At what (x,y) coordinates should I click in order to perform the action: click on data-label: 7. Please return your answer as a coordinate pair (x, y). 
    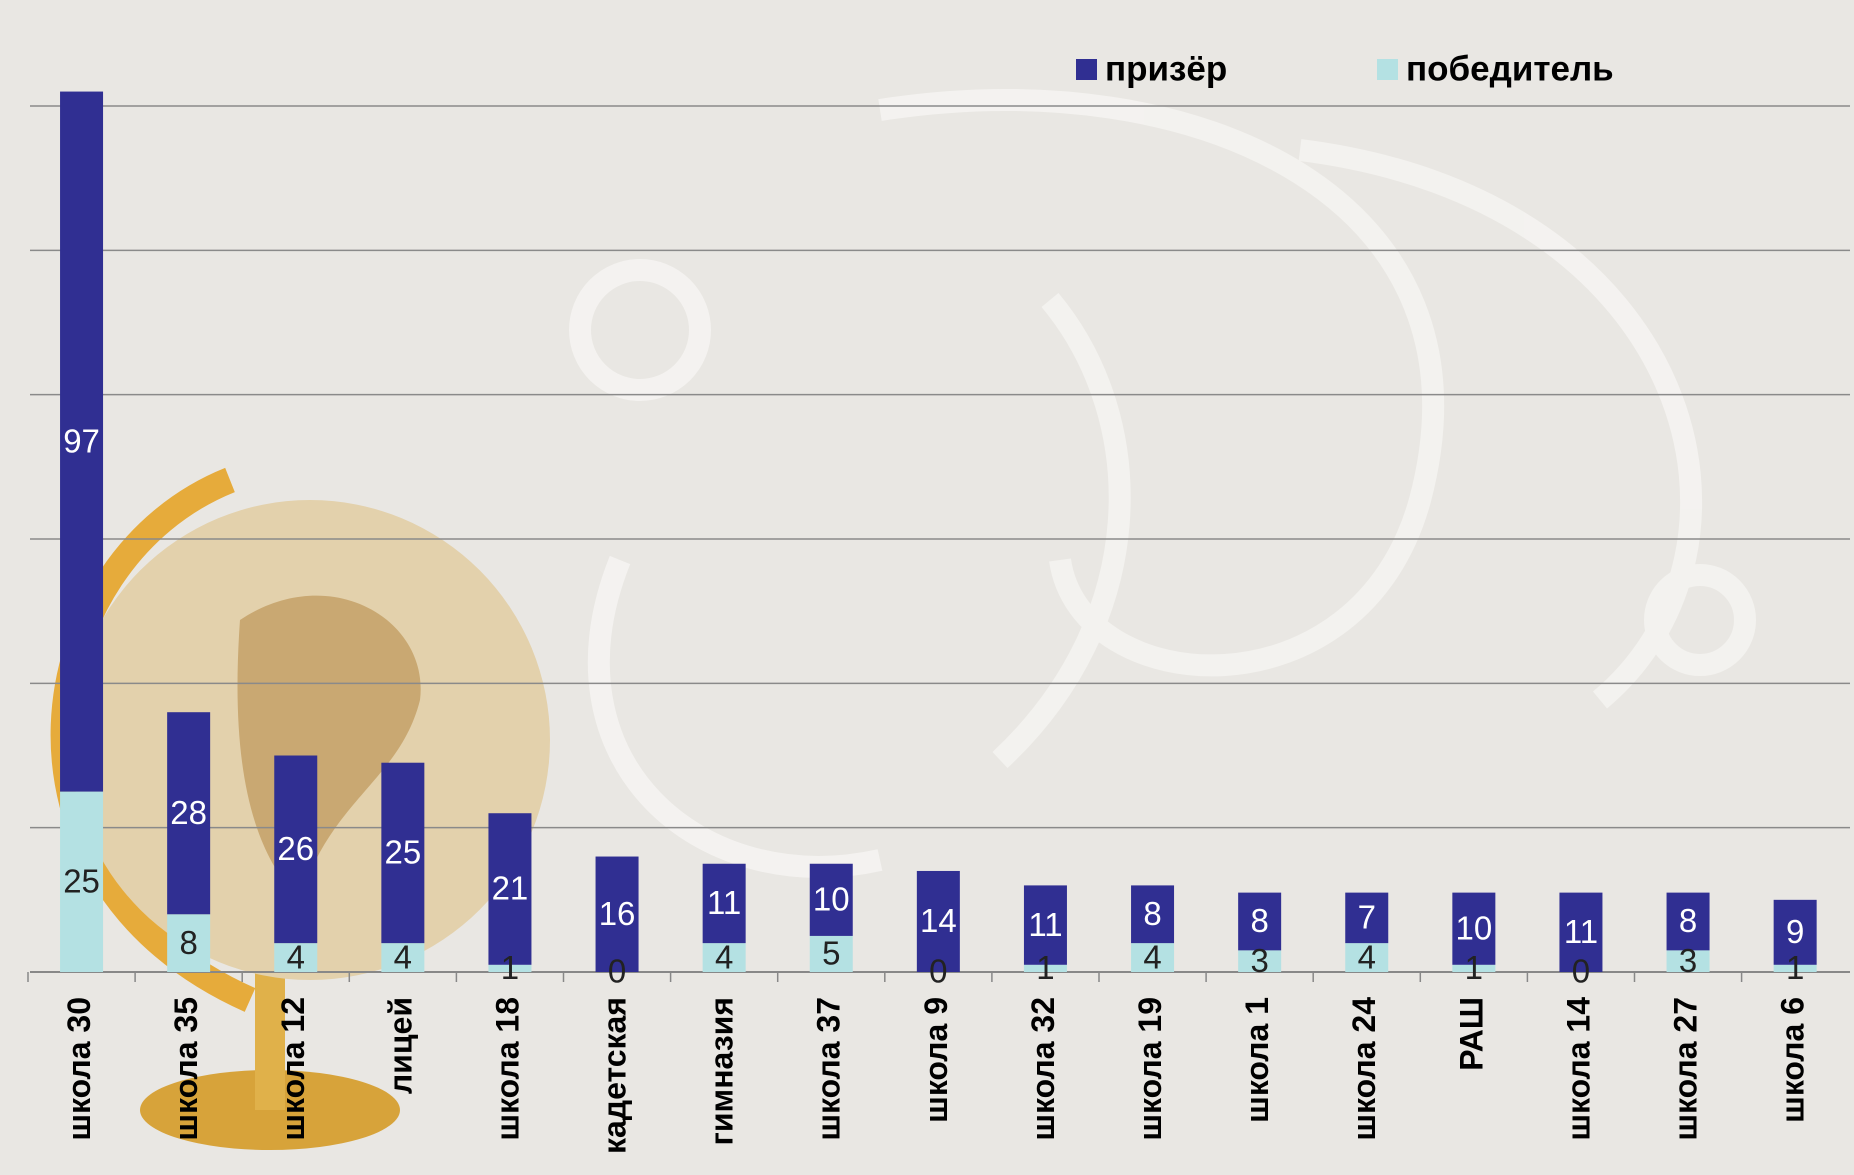
    Looking at the image, I should click on (1367, 917).